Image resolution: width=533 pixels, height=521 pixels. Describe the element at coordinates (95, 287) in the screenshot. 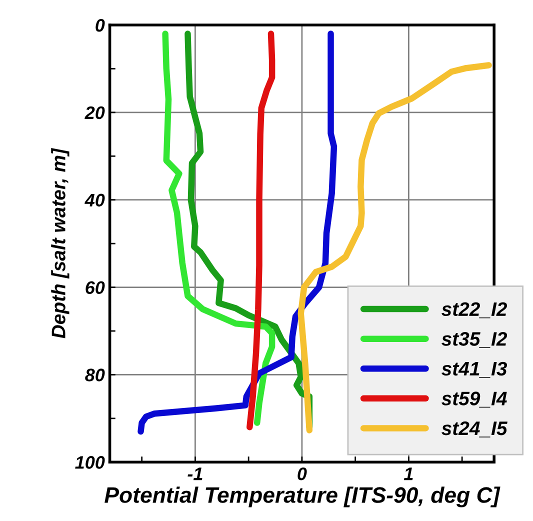

I see `y-tick-label: 60` at that location.